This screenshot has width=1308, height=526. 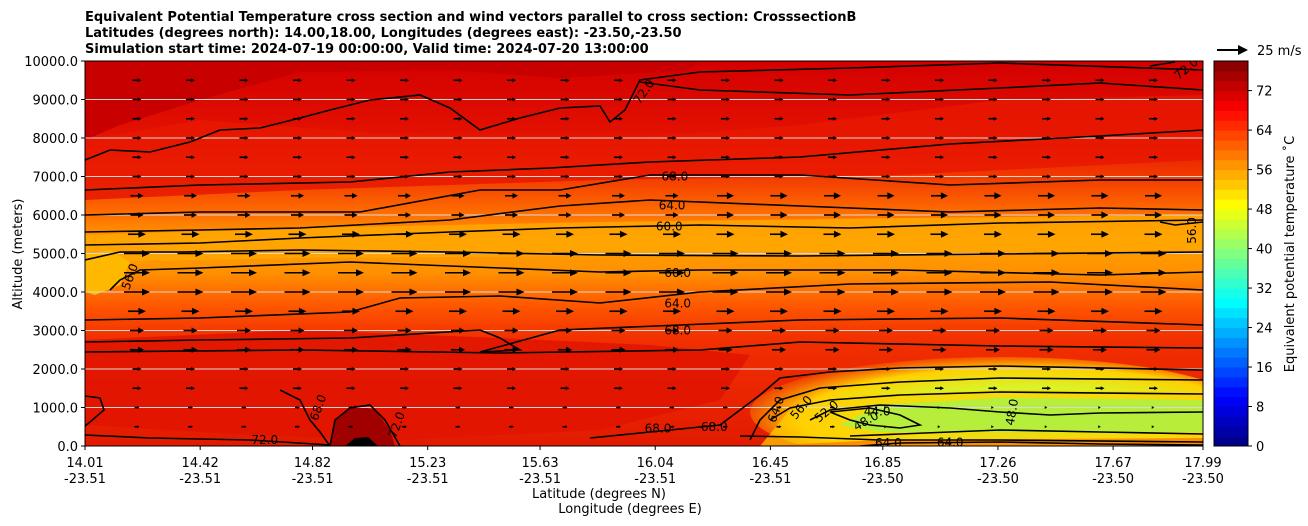 What do you see at coordinates (882, 463) in the screenshot?
I see `x-tick-label-lat: 16.85` at bounding box center [882, 463].